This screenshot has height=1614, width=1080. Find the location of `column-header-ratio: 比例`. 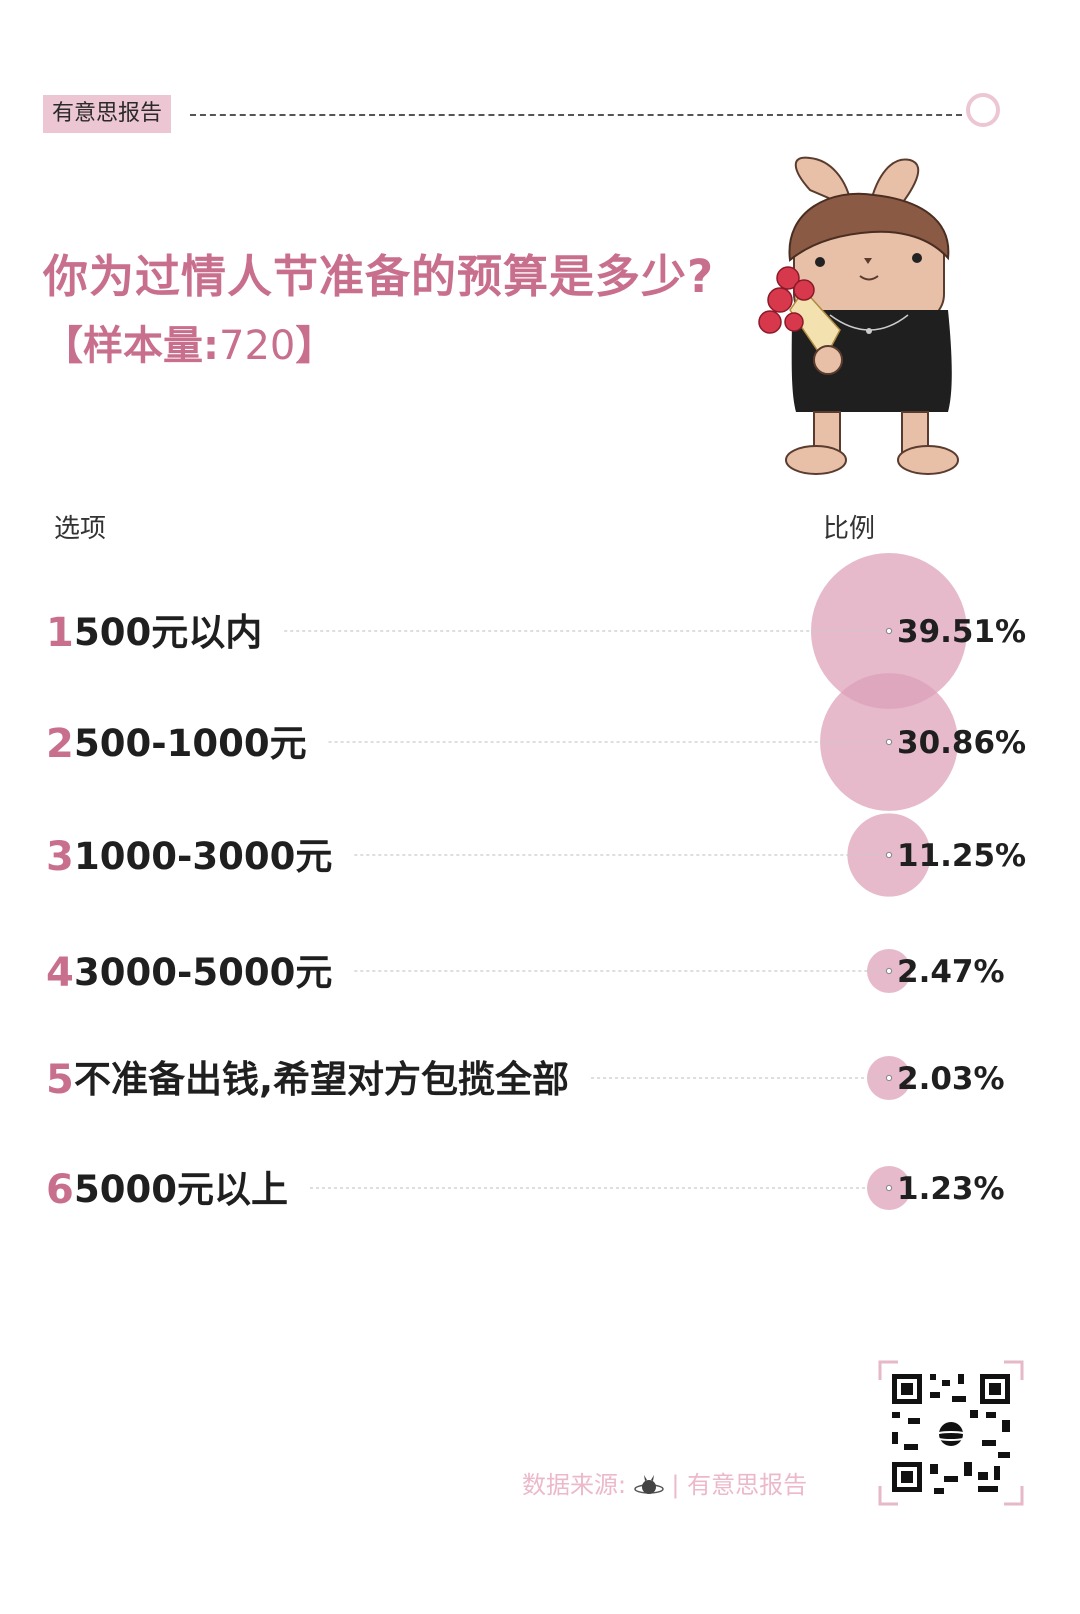

column-header-ratio: 比例 is located at coordinates (849, 529).